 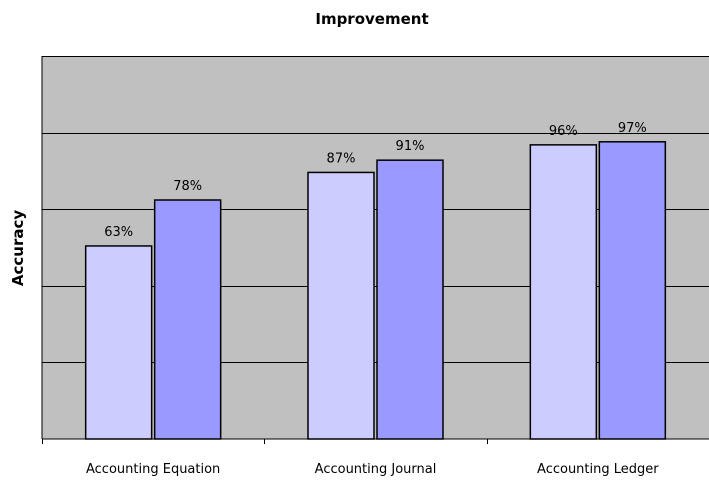 I want to click on y-axis-title: Accuracy, so click(x=18, y=248).